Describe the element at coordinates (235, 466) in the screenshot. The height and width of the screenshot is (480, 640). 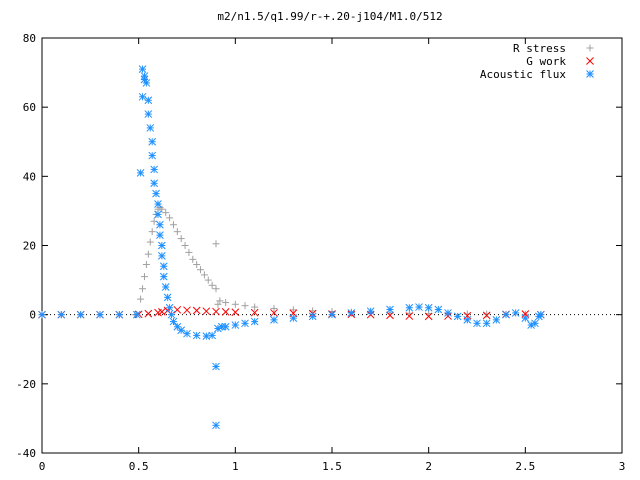
I see `x-tick-label: 1` at that location.